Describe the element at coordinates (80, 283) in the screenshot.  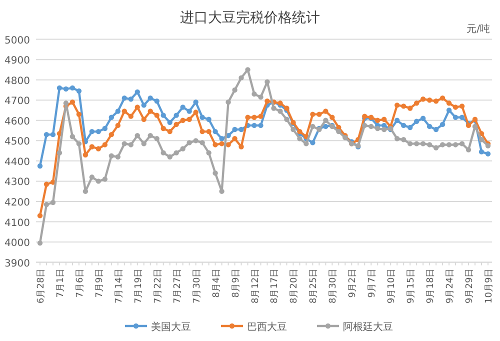
I see `x-tick-label: 7月6日` at that location.